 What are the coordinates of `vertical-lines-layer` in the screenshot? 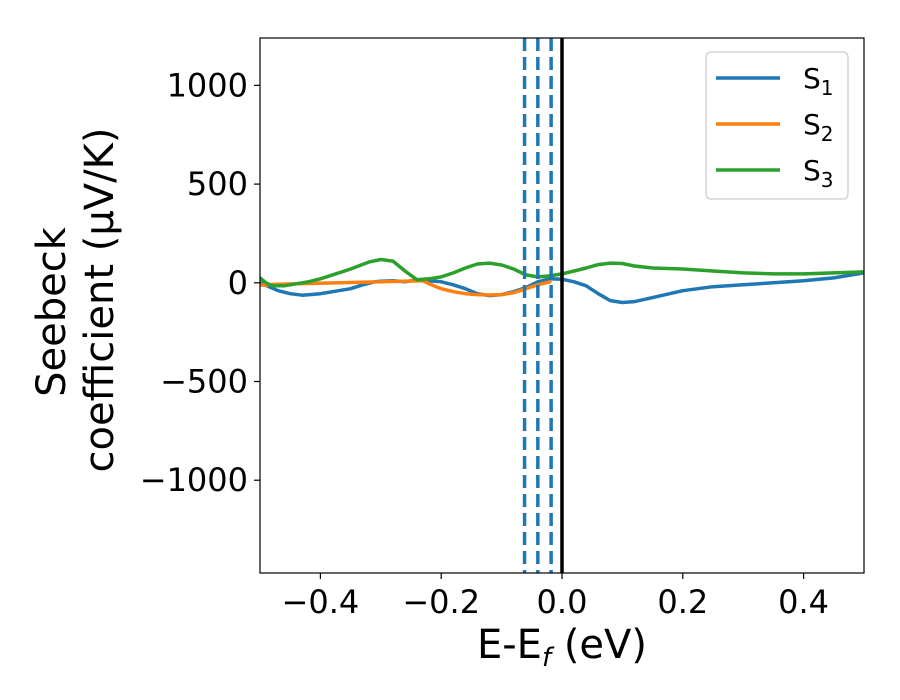 It's located at (543, 305).